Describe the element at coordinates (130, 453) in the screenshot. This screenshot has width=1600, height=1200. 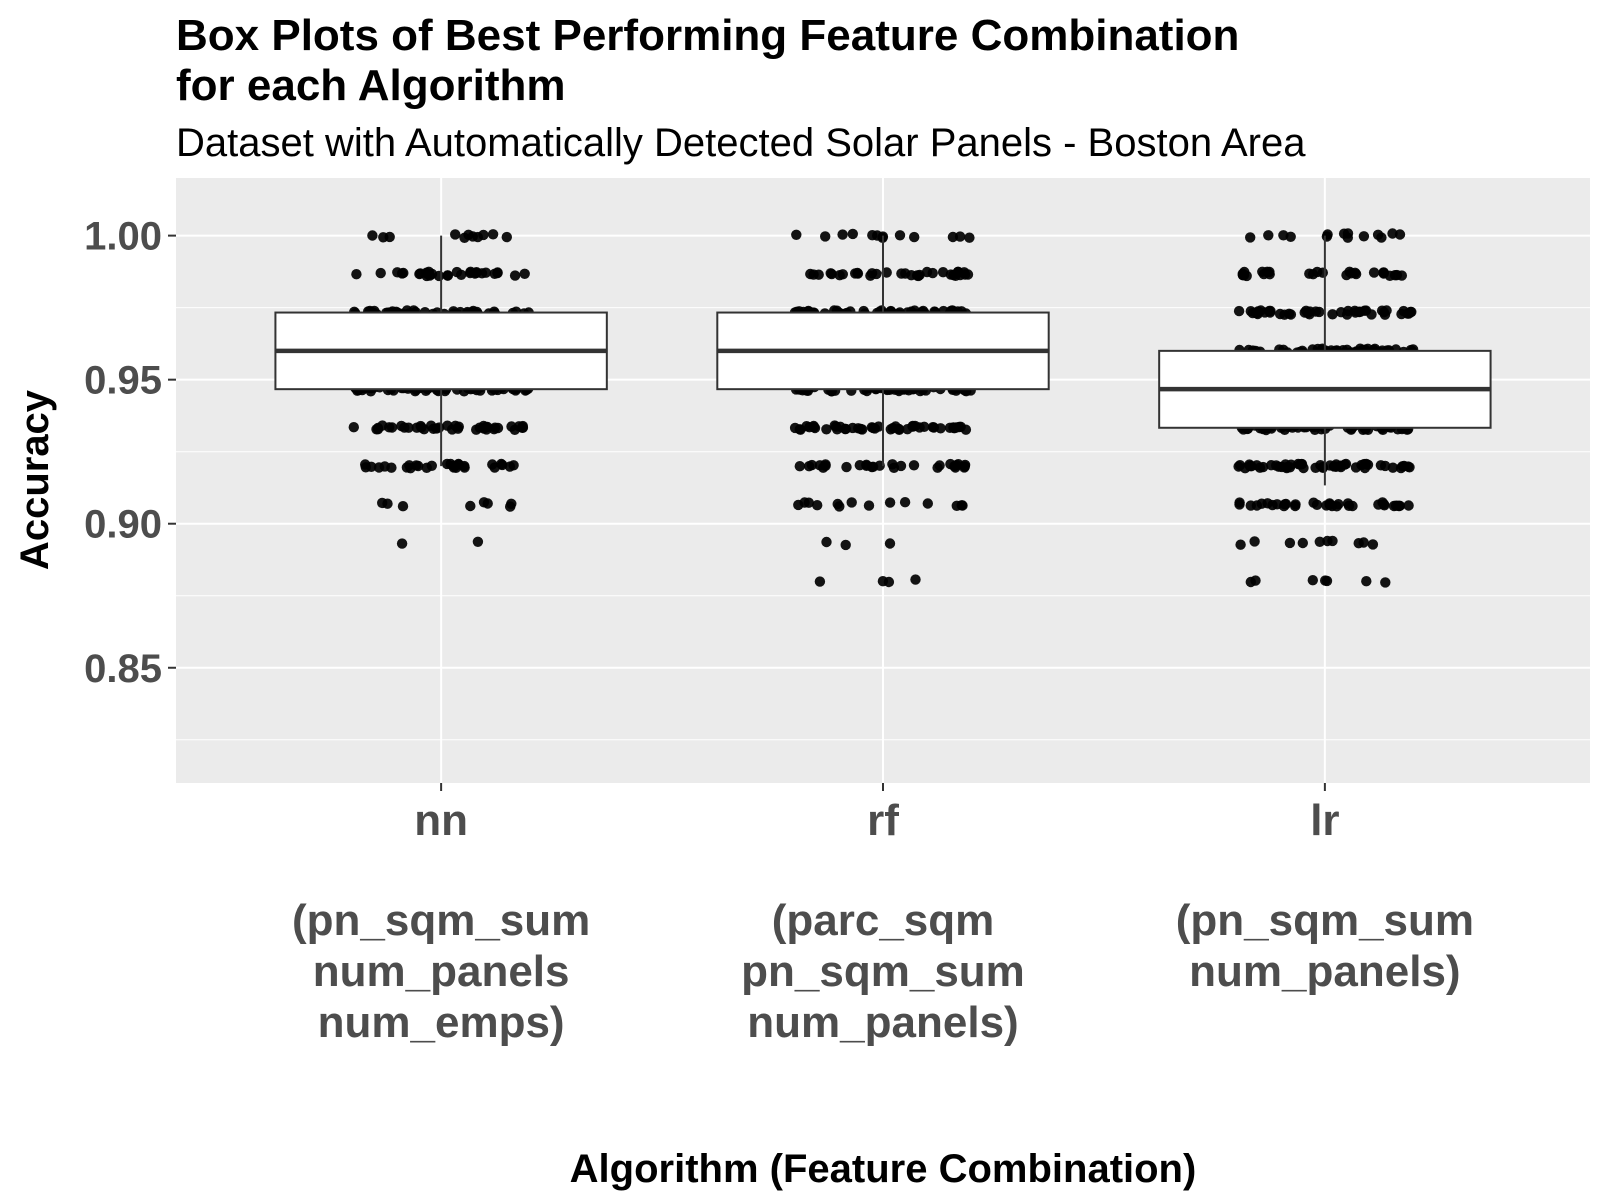
I see `y-axis: 0.85 0.90 0.95 1.00` at that location.